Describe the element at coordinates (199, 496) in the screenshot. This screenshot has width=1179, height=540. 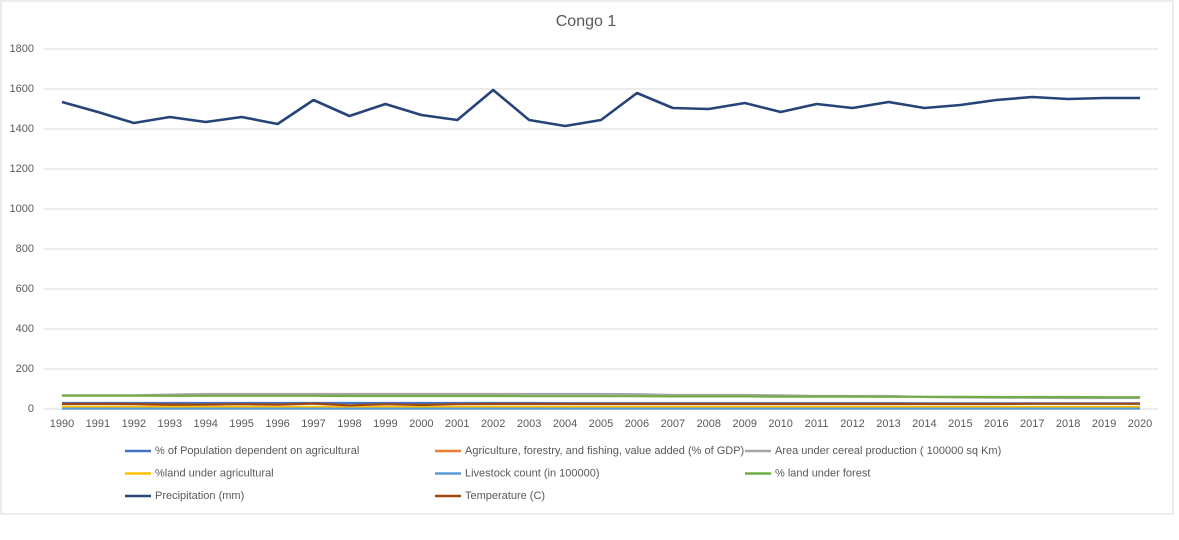
I see `legend-label: Precipitation (mm)` at that location.